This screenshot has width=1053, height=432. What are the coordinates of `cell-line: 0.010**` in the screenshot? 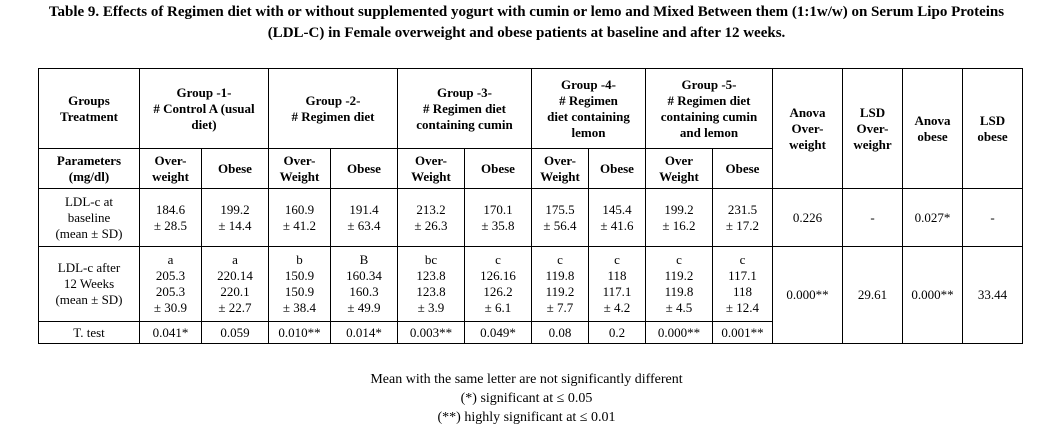 It's located at (299, 332).